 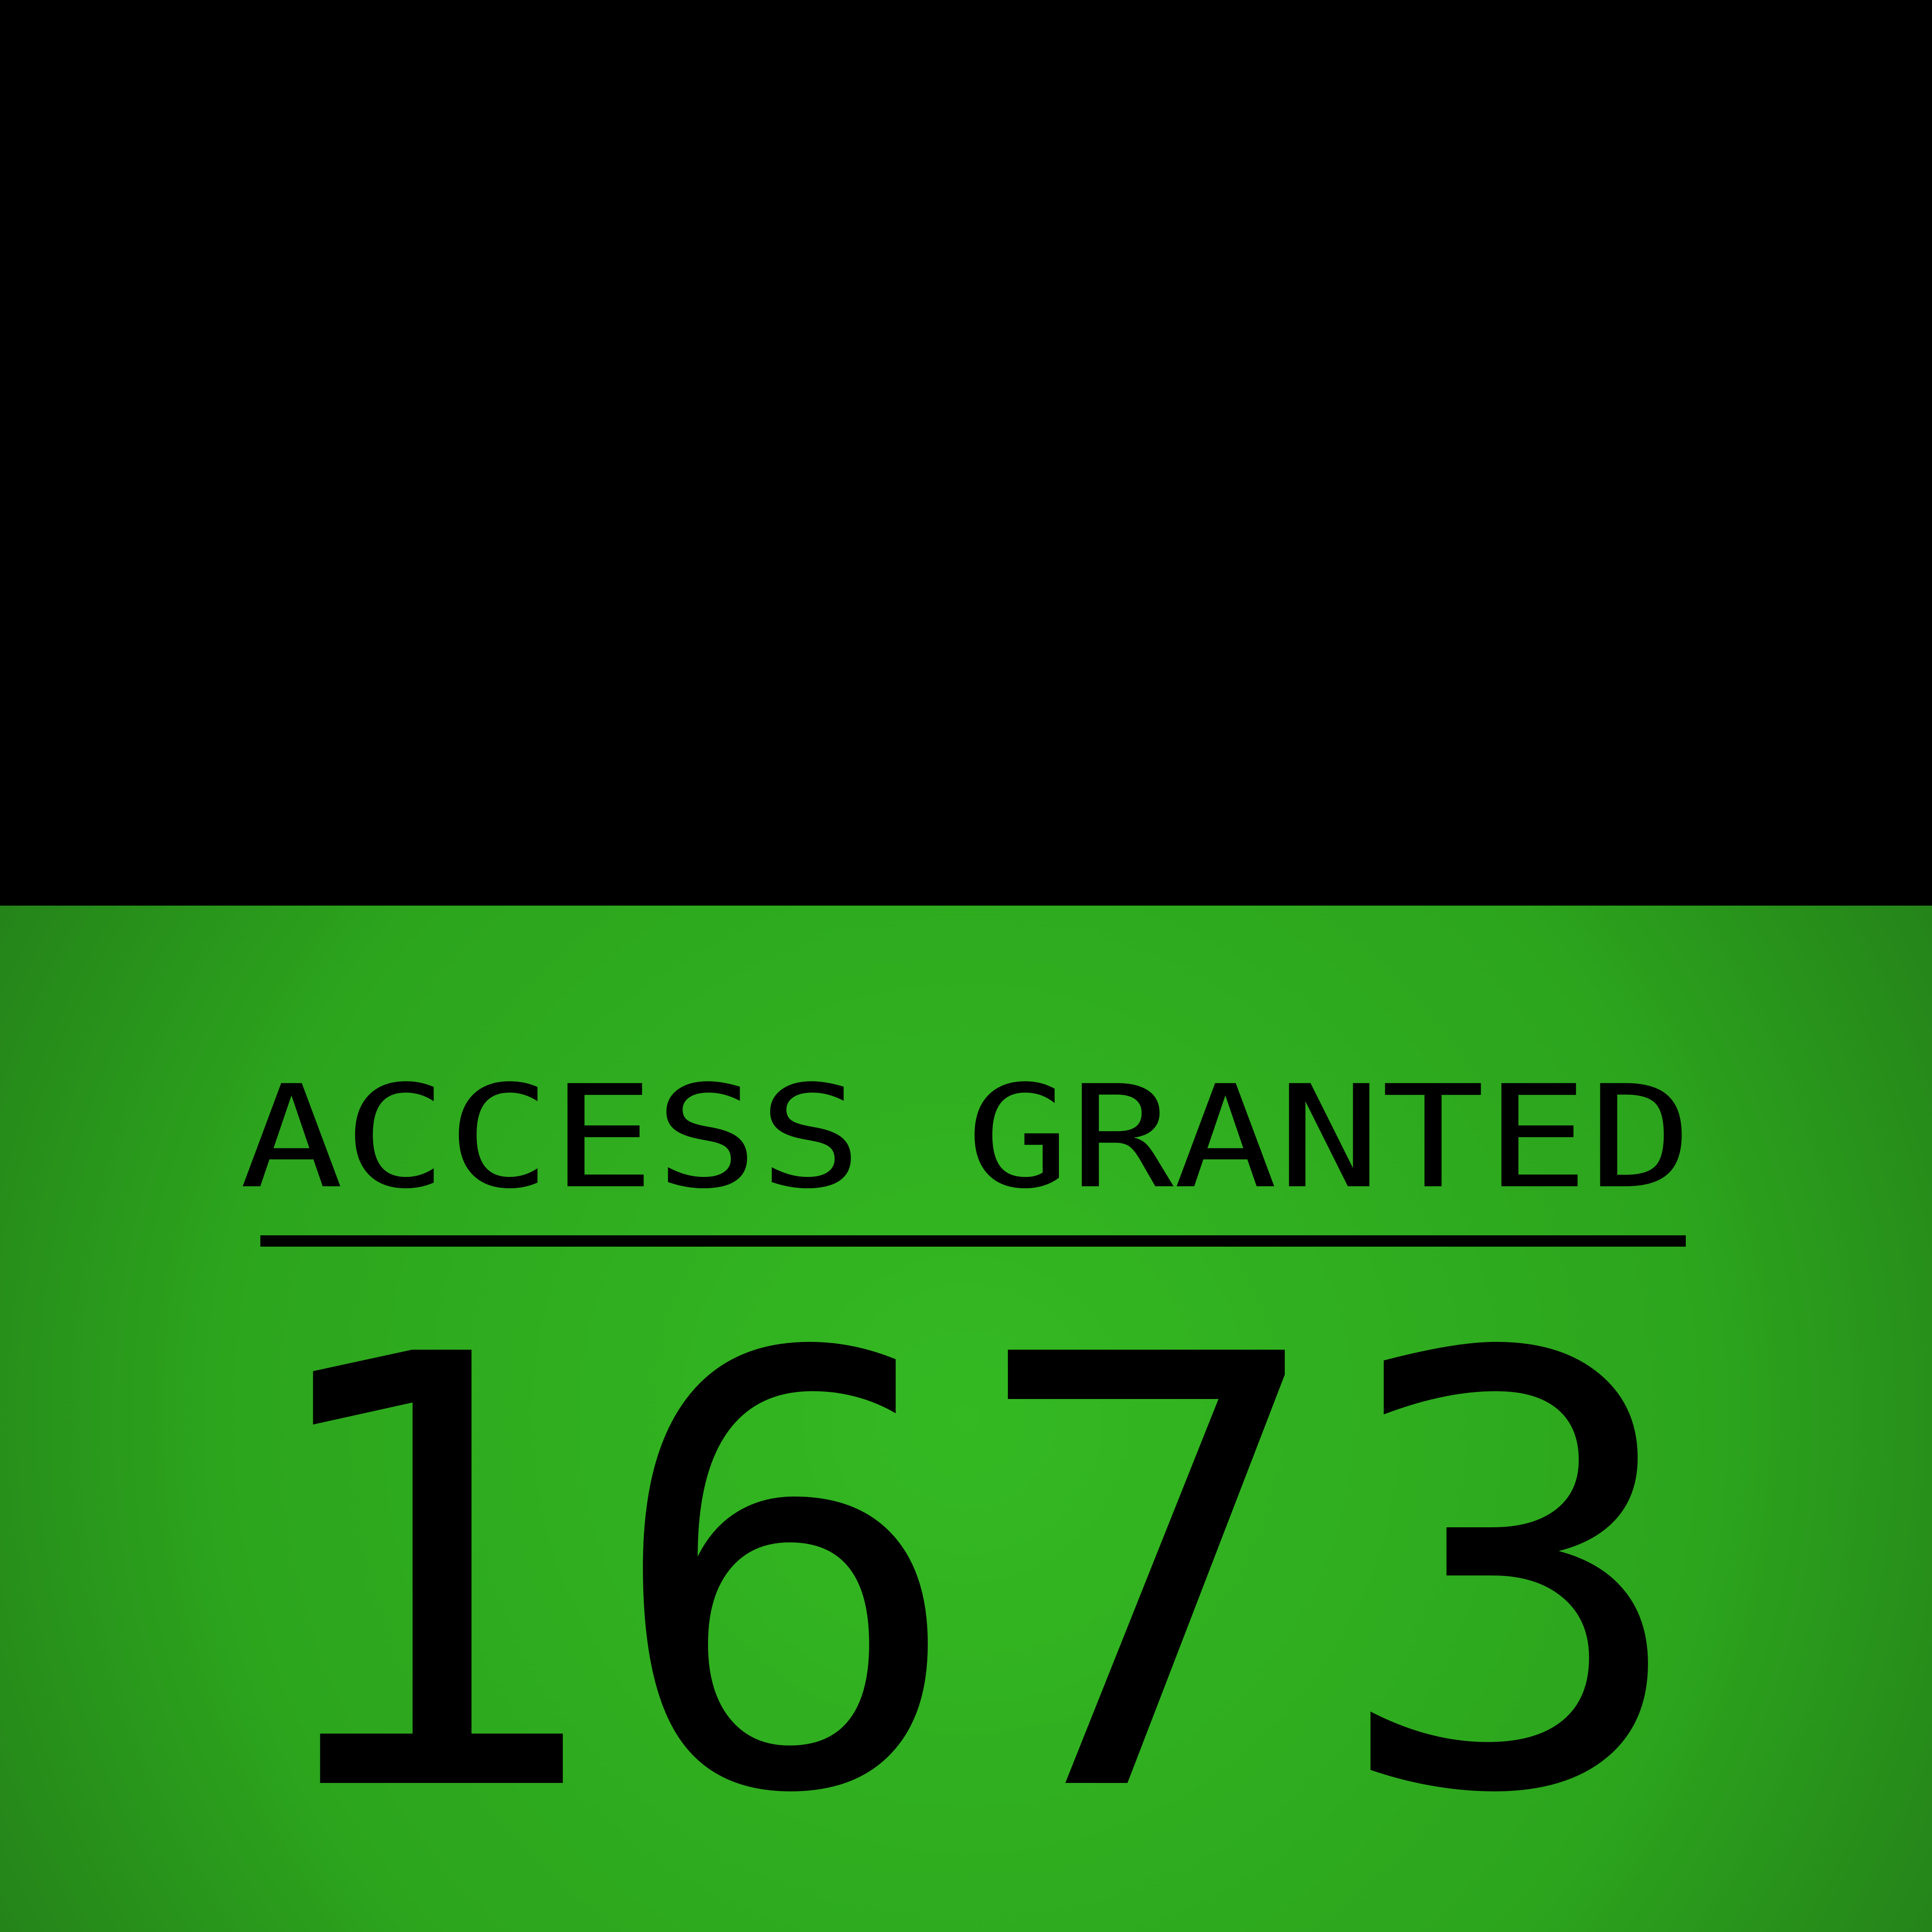 What do you see at coordinates (973, 1241) in the screenshot?
I see `message-divider` at bounding box center [973, 1241].